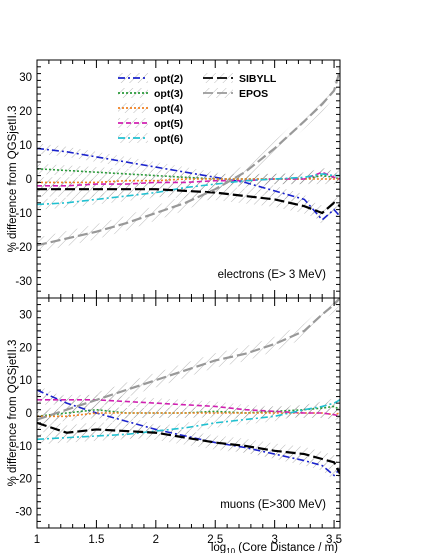  What do you see at coordinates (272, 275) in the screenshot?
I see `panel-annotation: electrons (E> 3 MeV)` at bounding box center [272, 275].